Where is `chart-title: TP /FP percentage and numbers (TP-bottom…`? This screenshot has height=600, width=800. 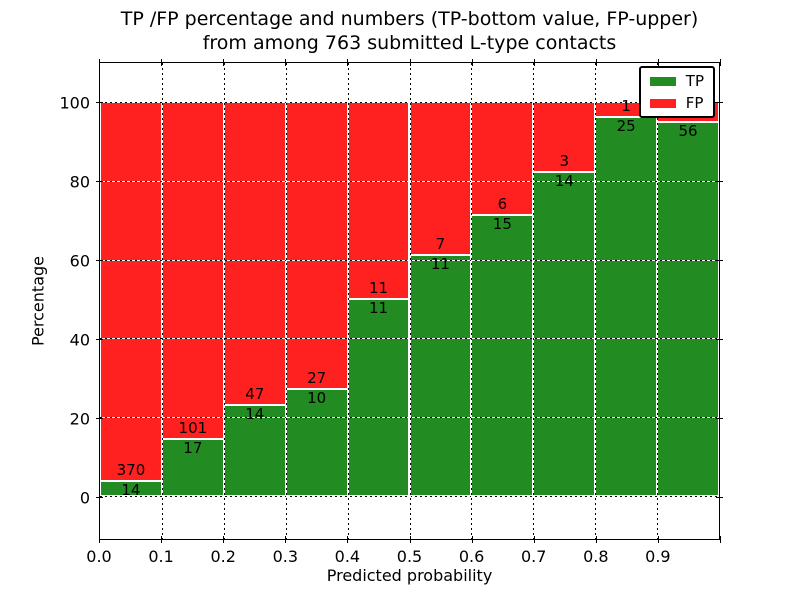 chart-title: TP /FP percentage and numbers (TP-bottom… is located at coordinates (409, 31).